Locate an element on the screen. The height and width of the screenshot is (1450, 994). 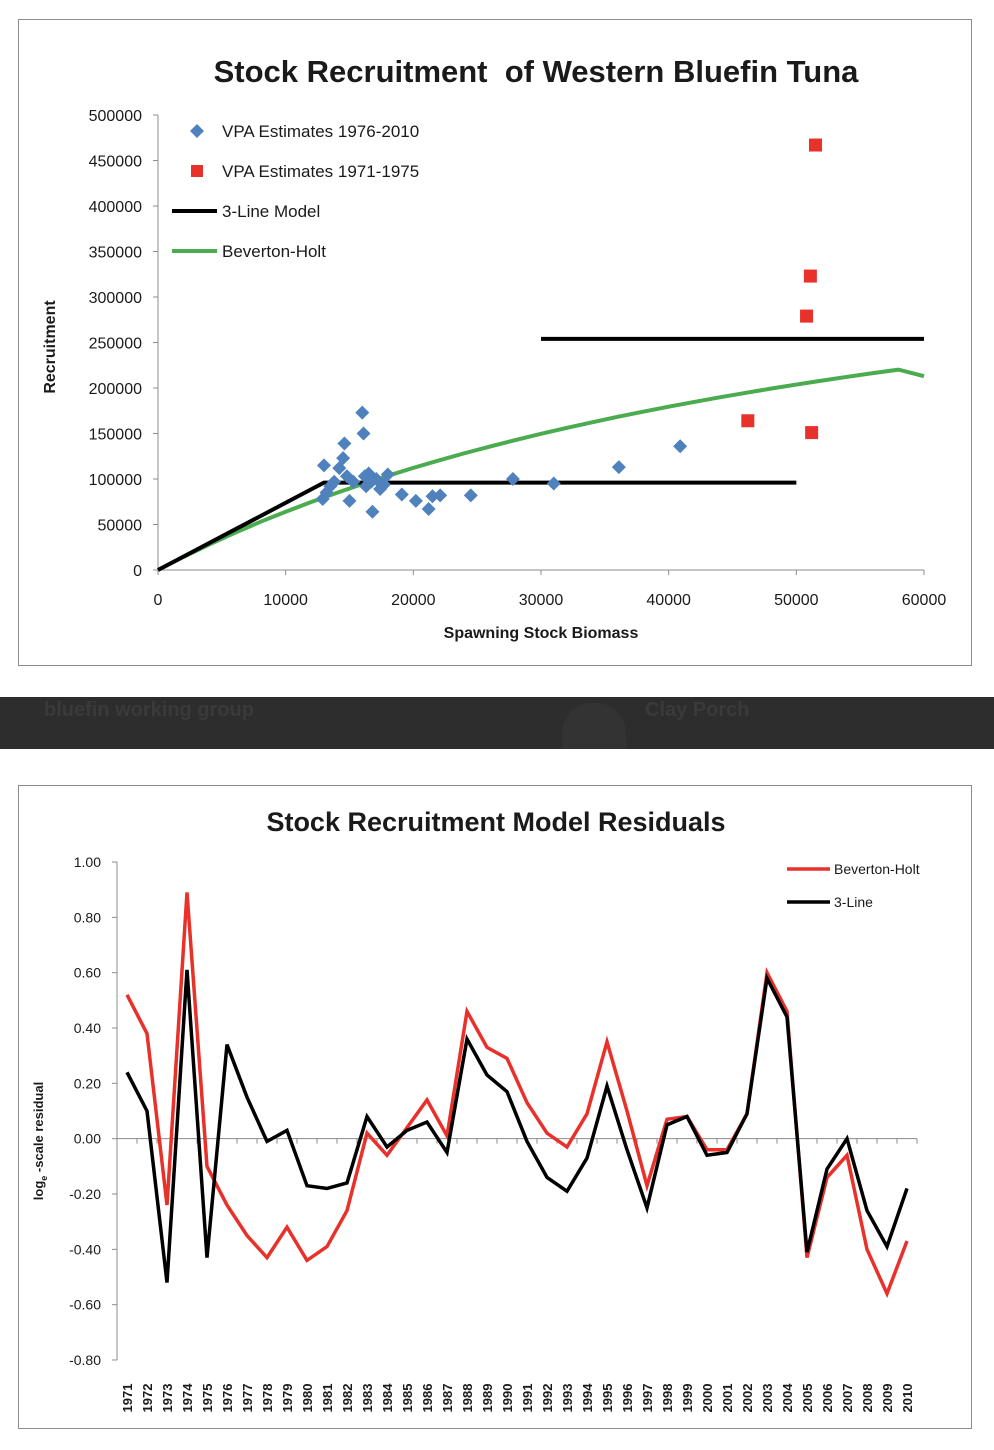
y-axis-label: loge -scale residual is located at coordinates (40, 1141).